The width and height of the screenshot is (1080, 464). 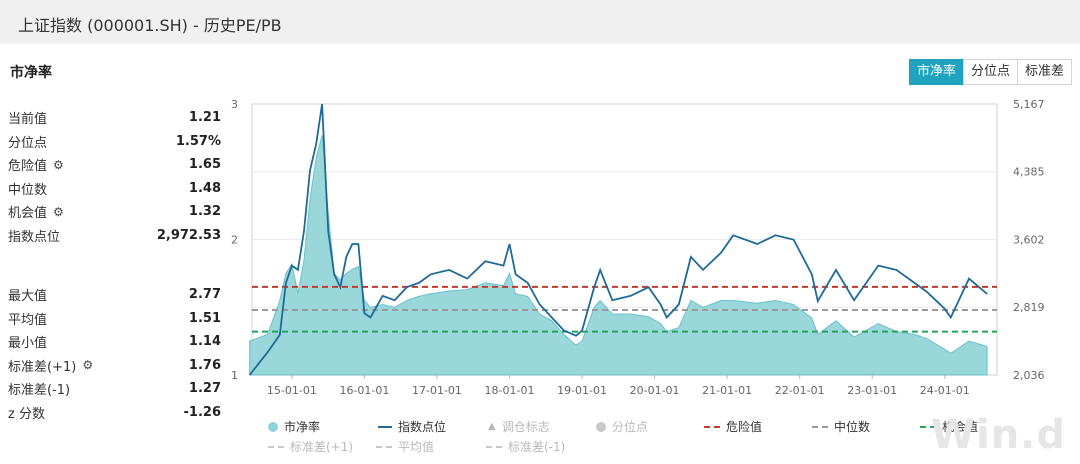 I want to click on x-axis-tick-label: 21-01-01, so click(x=727, y=390).